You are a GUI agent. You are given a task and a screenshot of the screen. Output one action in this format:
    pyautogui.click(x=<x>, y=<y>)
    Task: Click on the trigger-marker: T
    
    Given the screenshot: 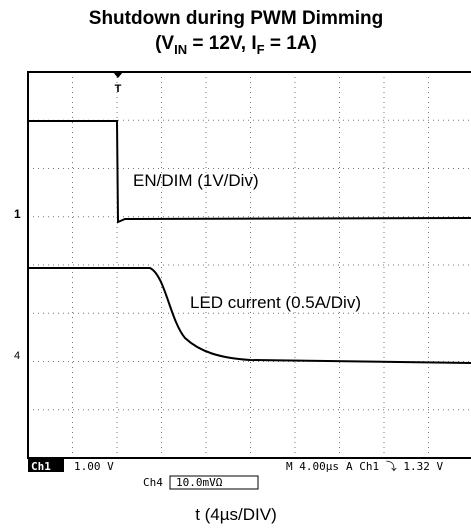 What is the action you would take?
    pyautogui.click(x=118, y=89)
    